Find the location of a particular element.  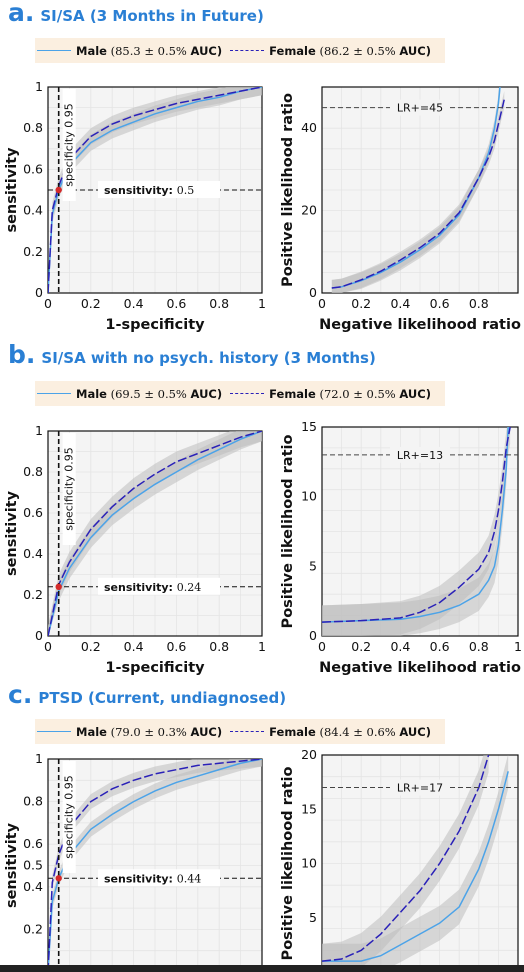

female-line-swatch is located at coordinates (247, 50).